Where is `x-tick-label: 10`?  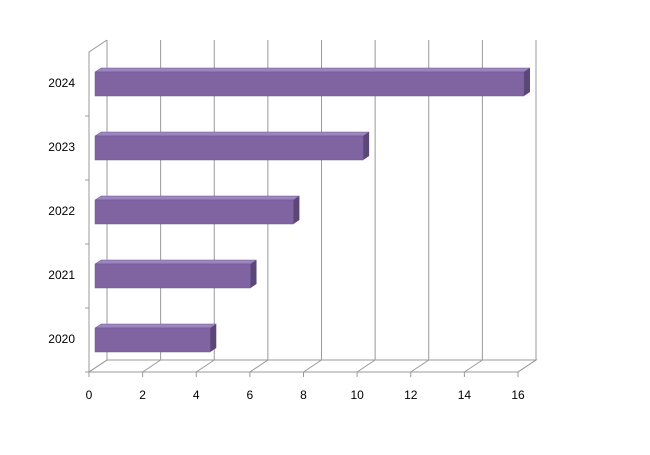
x-tick-label: 10 is located at coordinates (357, 395).